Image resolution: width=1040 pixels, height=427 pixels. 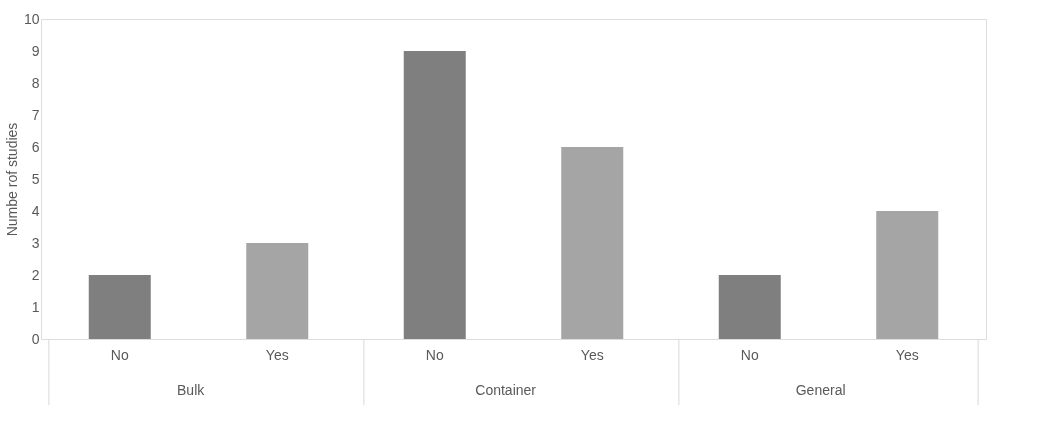 I want to click on y-tick-label: 9, so click(x=35, y=50).